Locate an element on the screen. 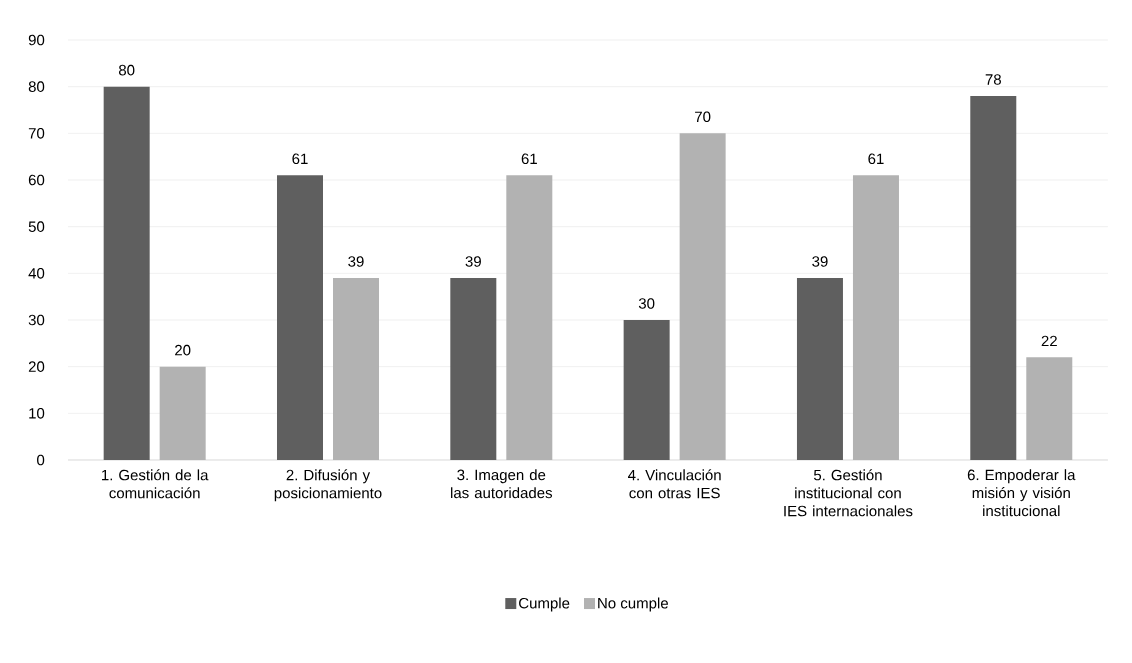 This screenshot has width=1132, height=663. y-tick-label: 80 is located at coordinates (36, 86).